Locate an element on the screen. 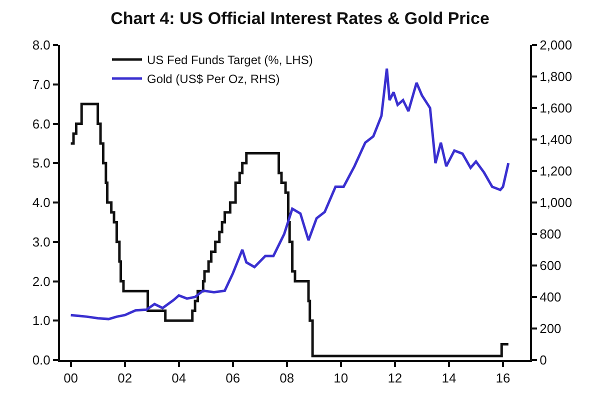 This screenshot has height=400, width=600. legend-label: US Fed Funds Target (%, LHS) is located at coordinates (230, 60).